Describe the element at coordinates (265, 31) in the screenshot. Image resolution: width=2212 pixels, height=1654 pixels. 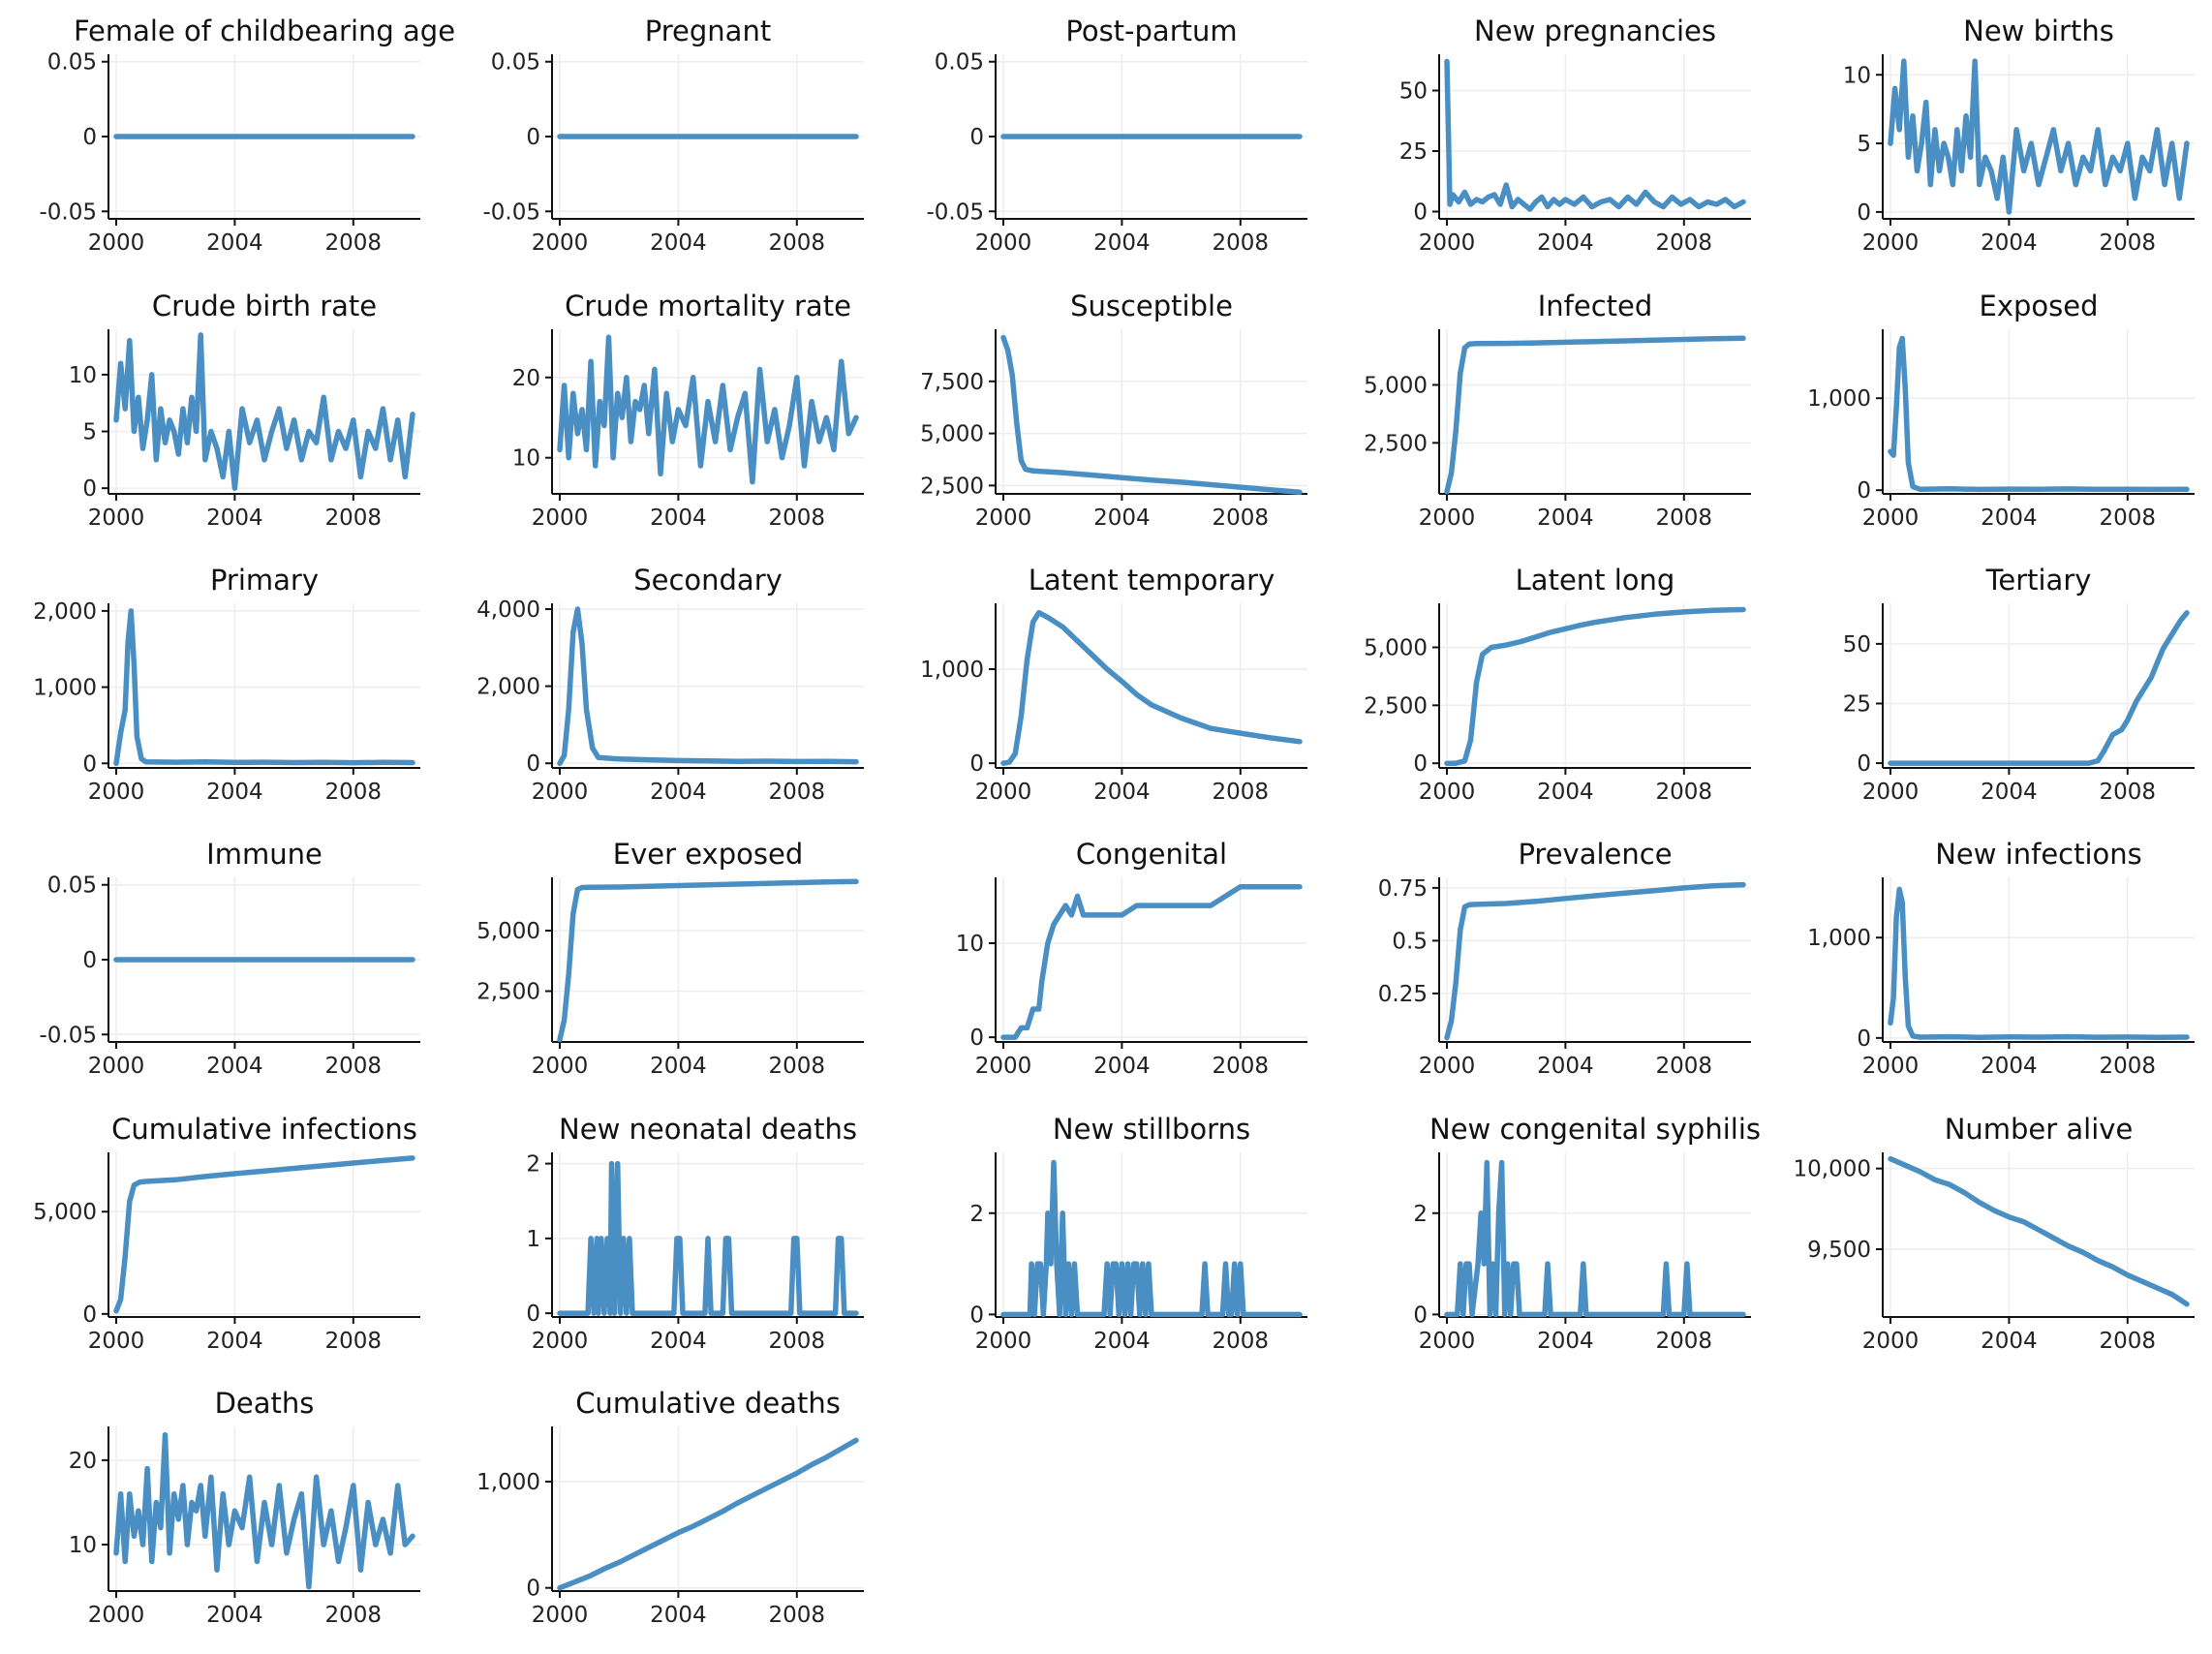
I see `panel-title: Female of childbearing age` at that location.